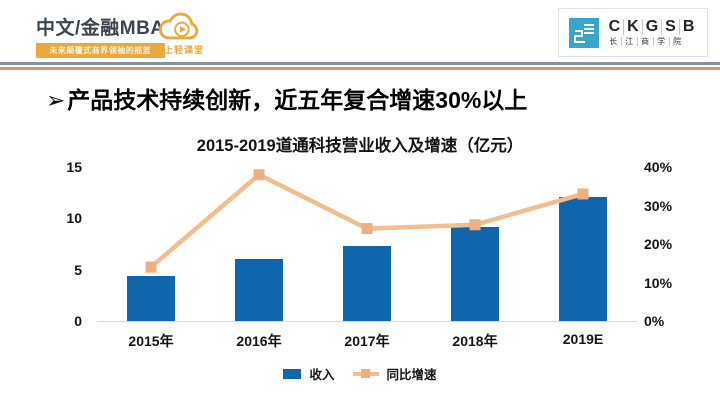 The height and width of the screenshot is (405, 720). What do you see at coordinates (653, 26) in the screenshot?
I see `ckgsb-char: G` at bounding box center [653, 26].